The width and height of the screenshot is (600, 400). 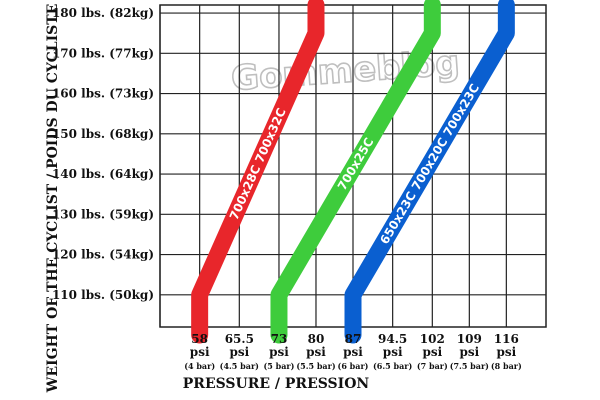 What do you see at coordinates (103, 295) in the screenshot?
I see `y-tick-label: 110 lbs. (50kg)` at bounding box center [103, 295].